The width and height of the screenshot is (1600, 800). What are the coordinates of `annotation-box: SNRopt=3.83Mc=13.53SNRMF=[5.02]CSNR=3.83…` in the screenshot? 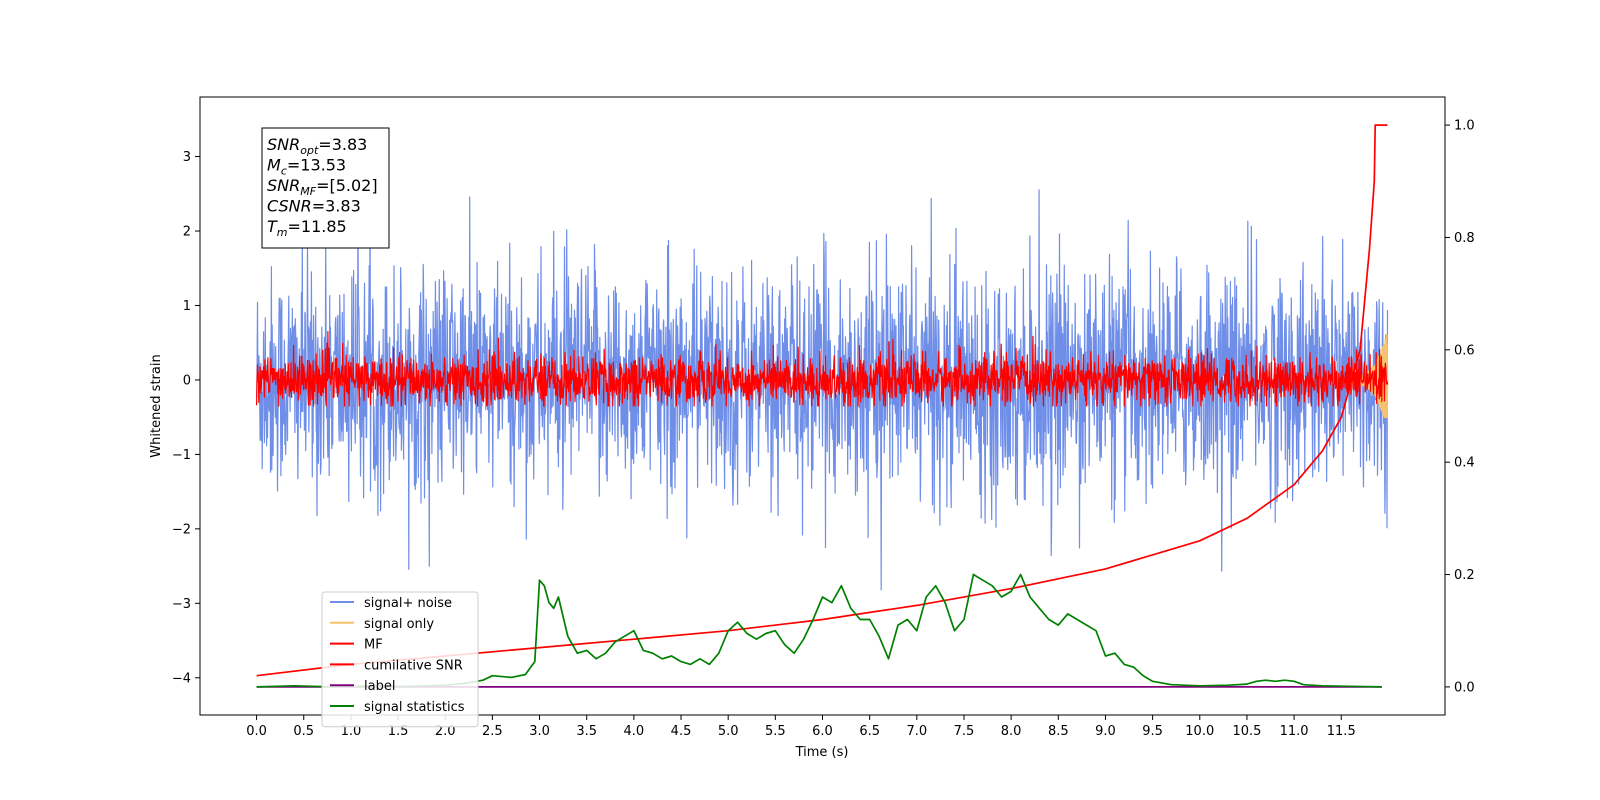 It's located at (325, 188).